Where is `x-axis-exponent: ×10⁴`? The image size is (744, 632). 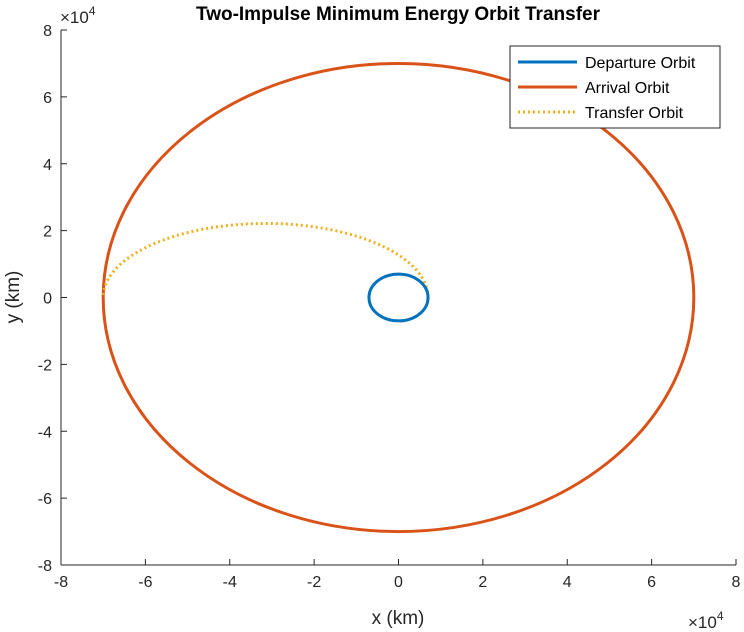
x-axis-exponent: ×10⁴ is located at coordinates (706, 620).